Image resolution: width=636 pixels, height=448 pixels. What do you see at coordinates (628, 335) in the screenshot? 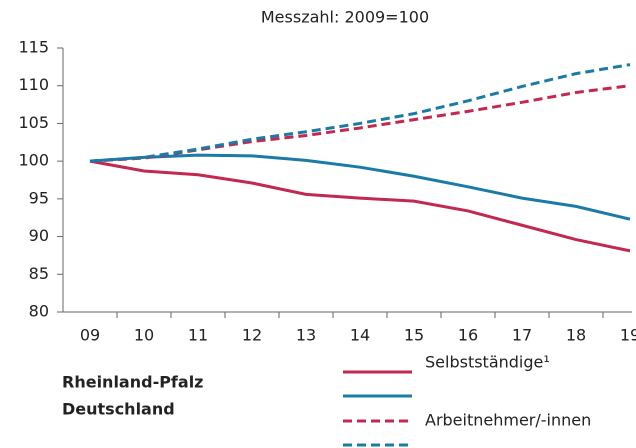
I see `x-tick-label: 19` at bounding box center [628, 335].